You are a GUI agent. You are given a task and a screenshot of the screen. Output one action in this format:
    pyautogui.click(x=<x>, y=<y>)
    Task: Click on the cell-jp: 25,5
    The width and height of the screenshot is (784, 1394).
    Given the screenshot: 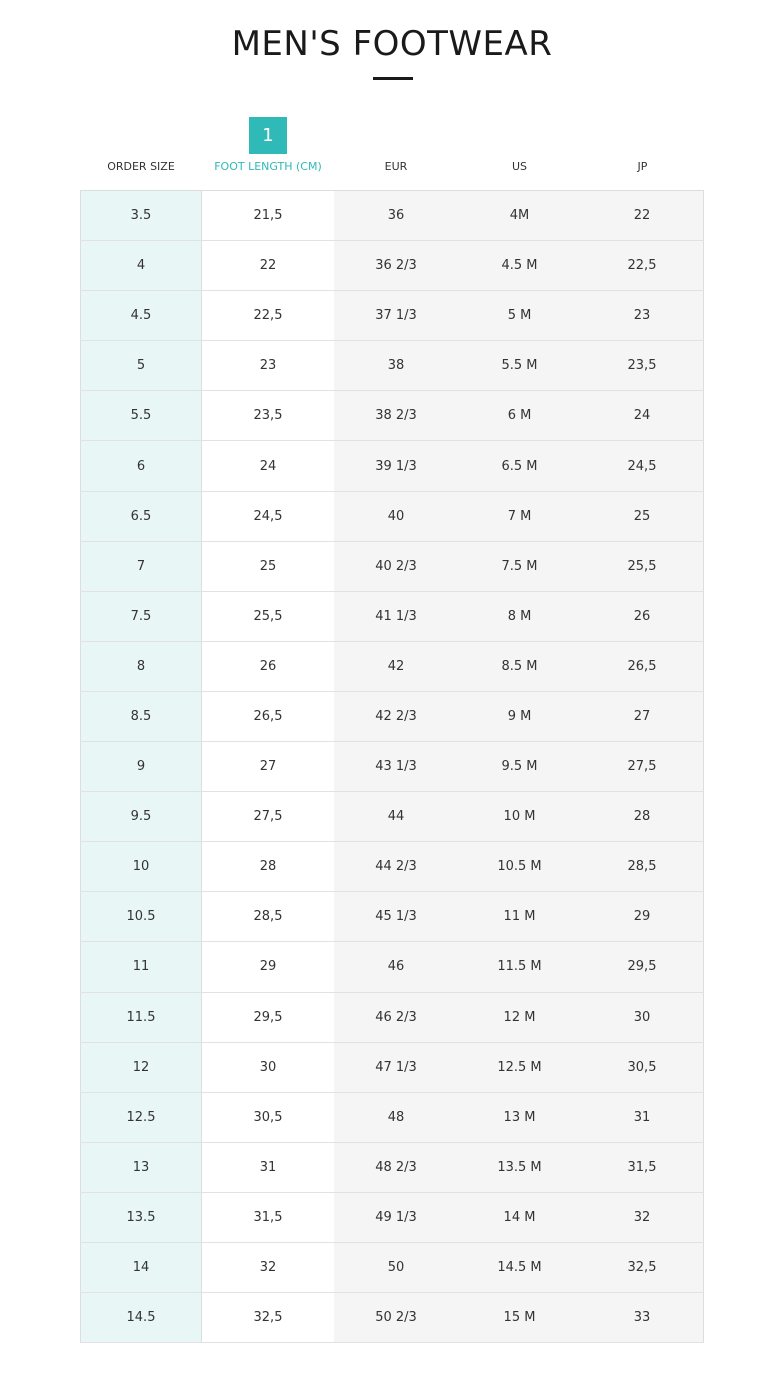 What is the action you would take?
    pyautogui.click(x=642, y=566)
    